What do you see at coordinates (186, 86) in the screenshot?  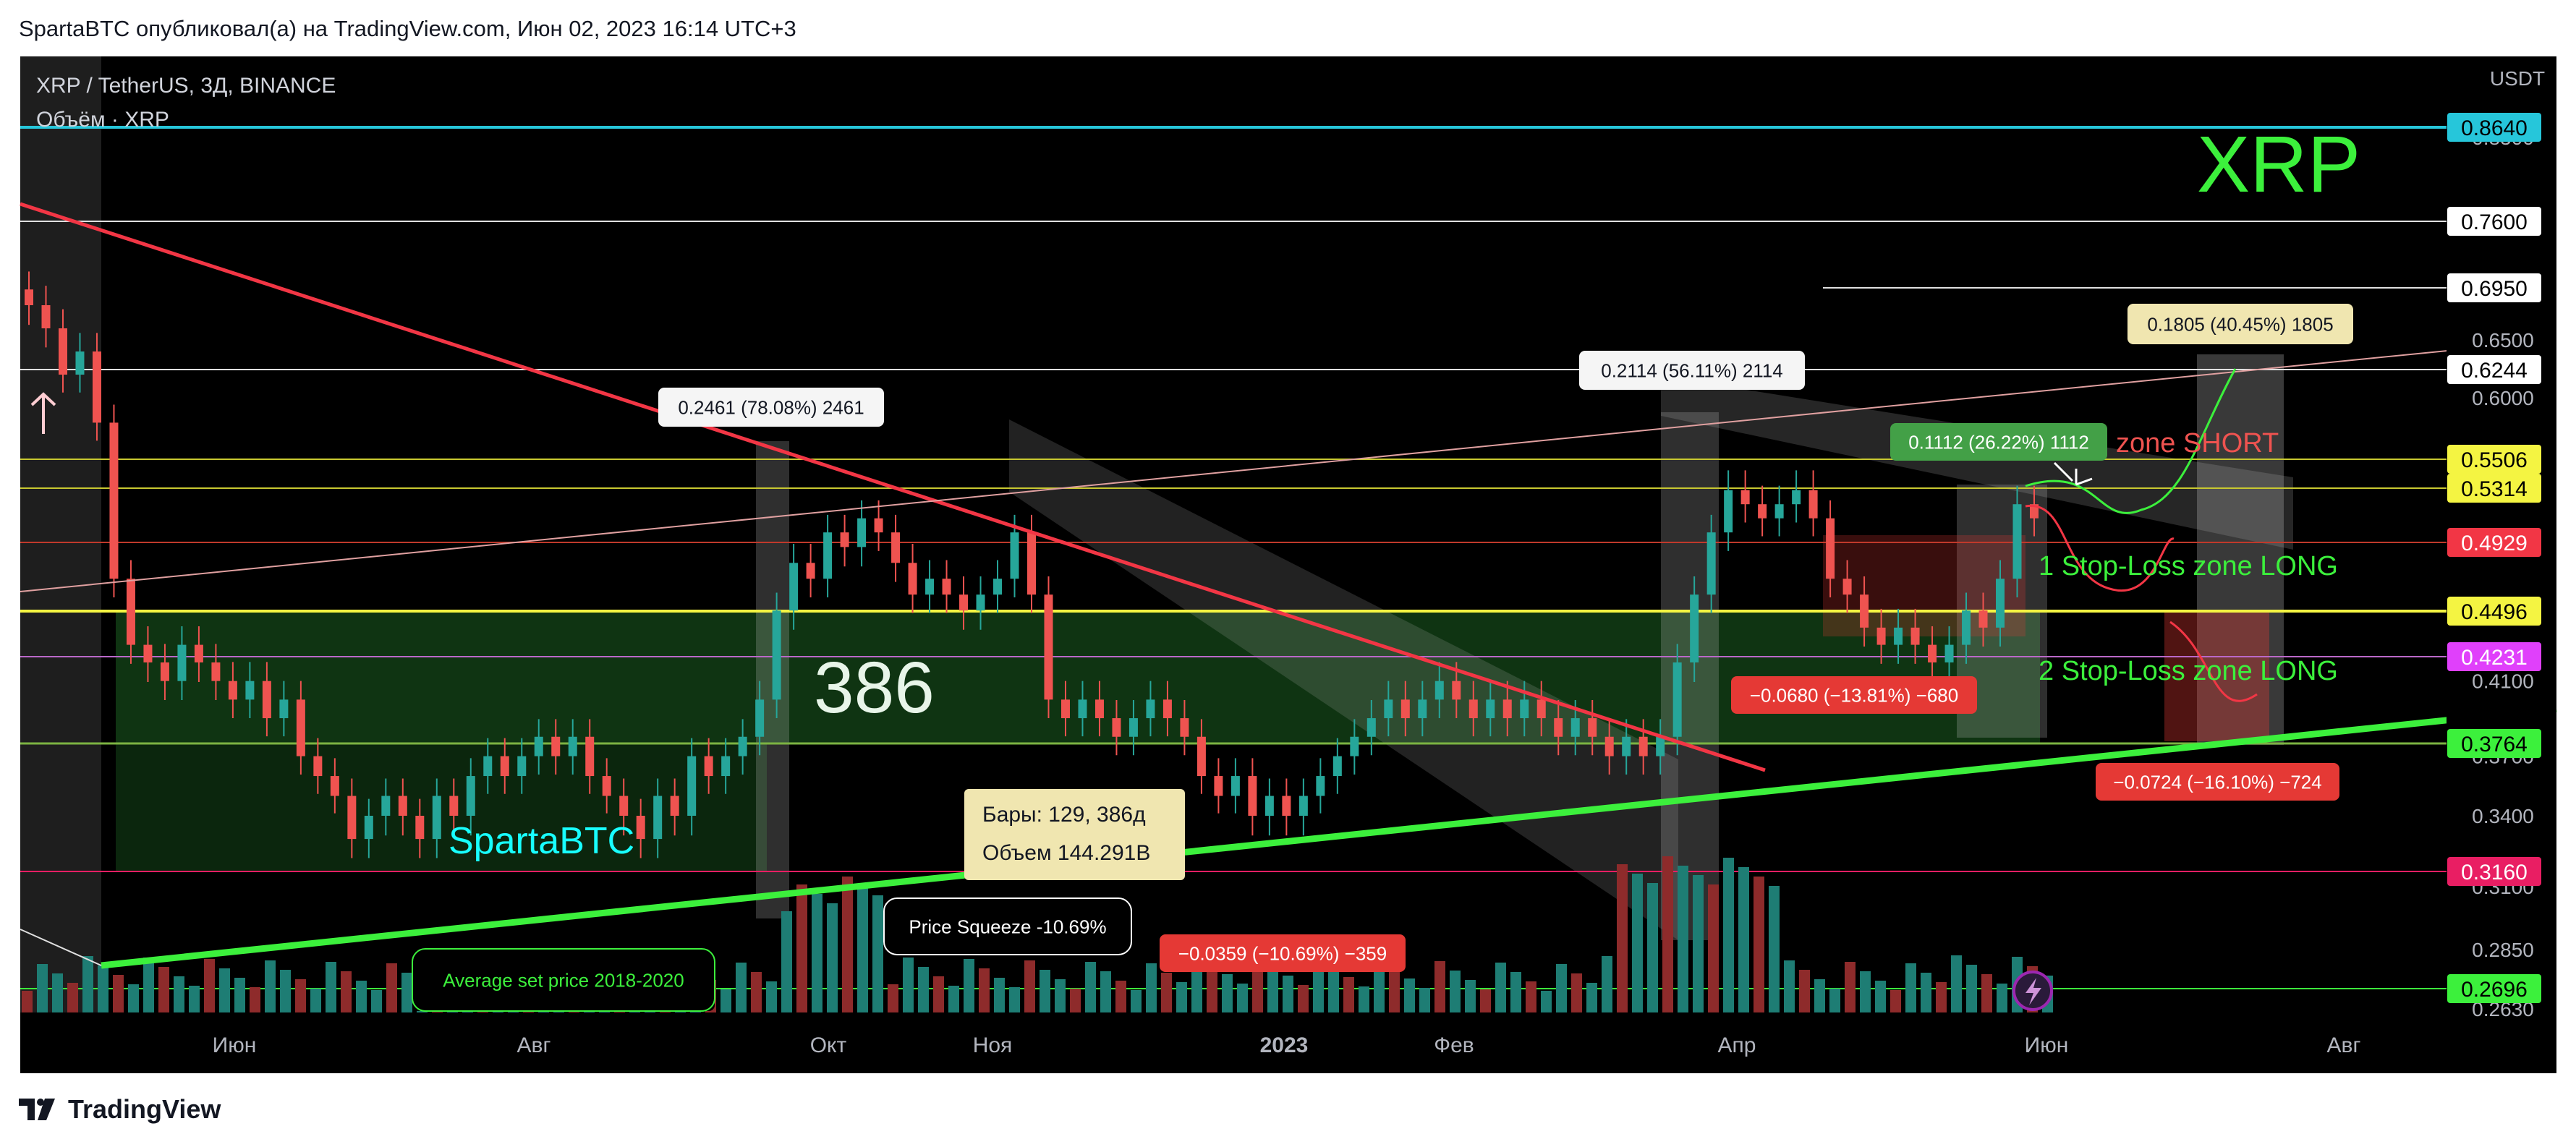 I see `symbol-legend: XRP / TetherUS, 3Д, BINANCE` at bounding box center [186, 86].